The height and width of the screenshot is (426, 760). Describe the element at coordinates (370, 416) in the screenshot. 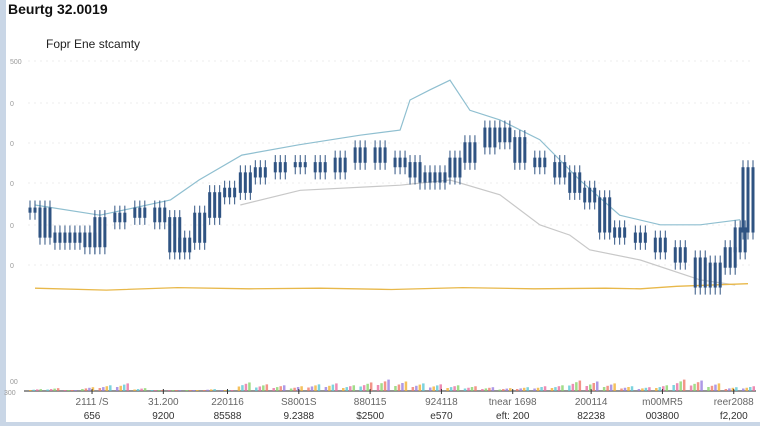

I see `x-tick-sublabel: $2500` at that location.